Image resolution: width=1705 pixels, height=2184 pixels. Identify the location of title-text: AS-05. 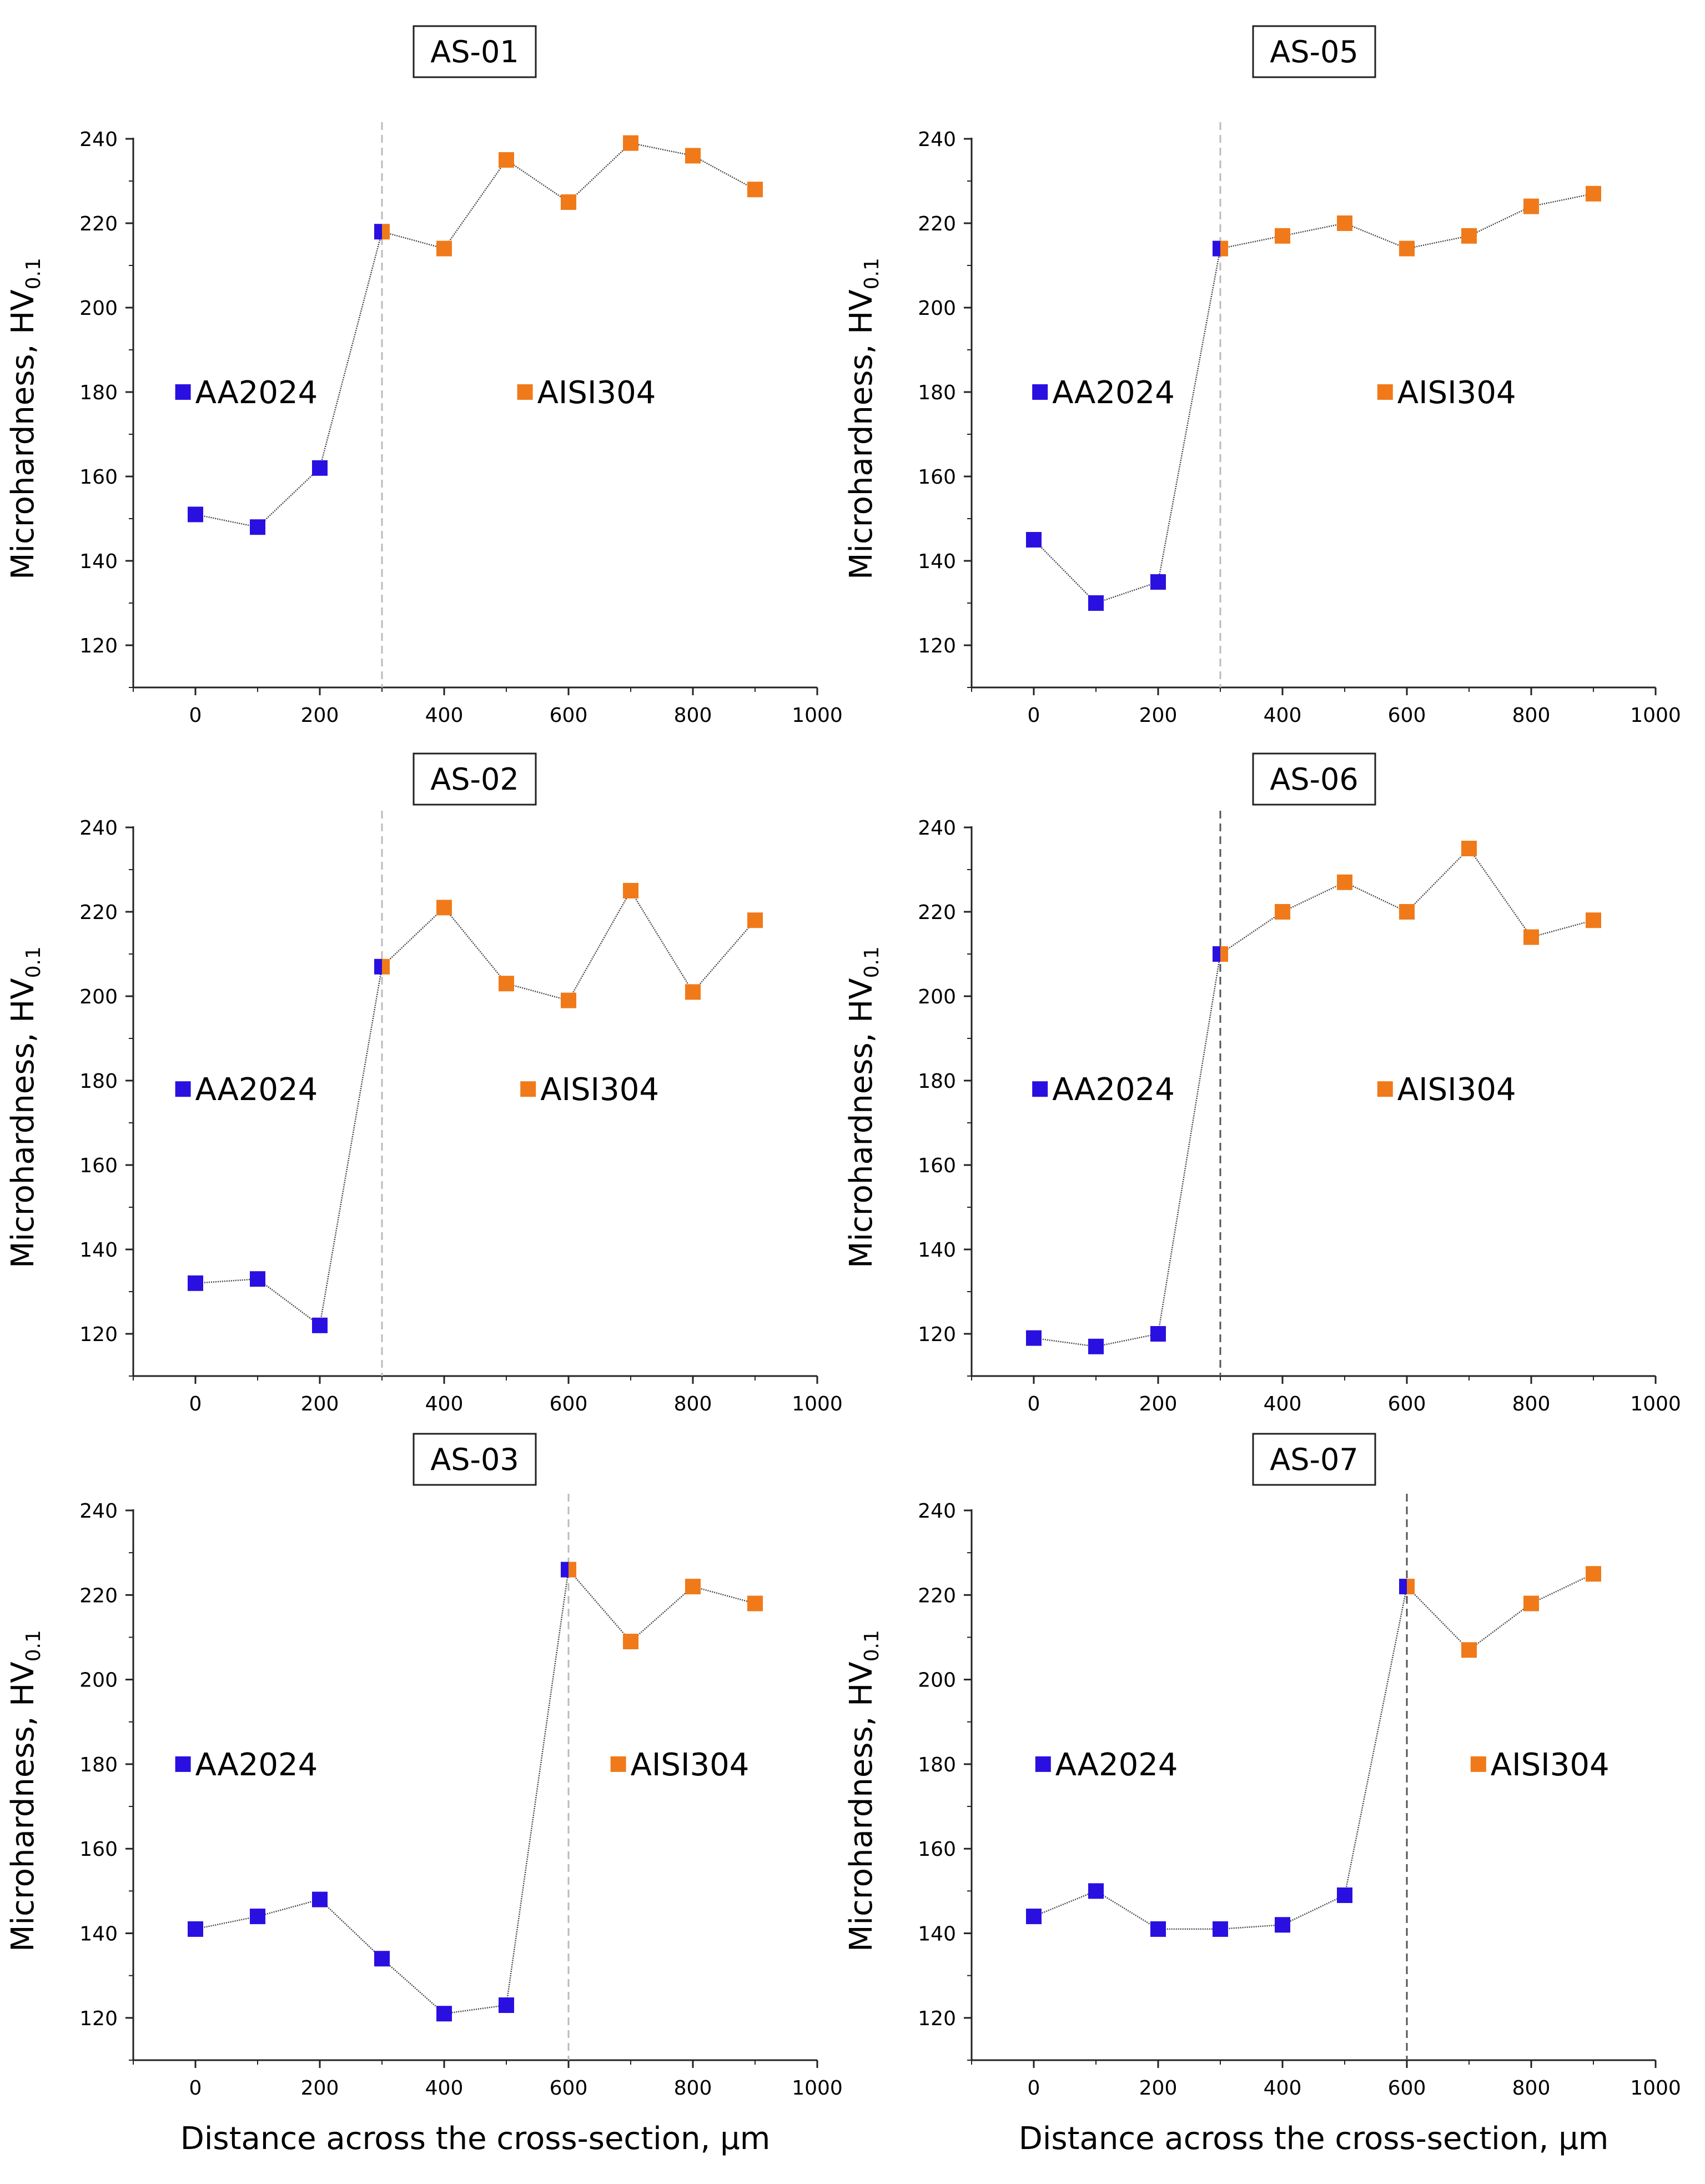
(1314, 51).